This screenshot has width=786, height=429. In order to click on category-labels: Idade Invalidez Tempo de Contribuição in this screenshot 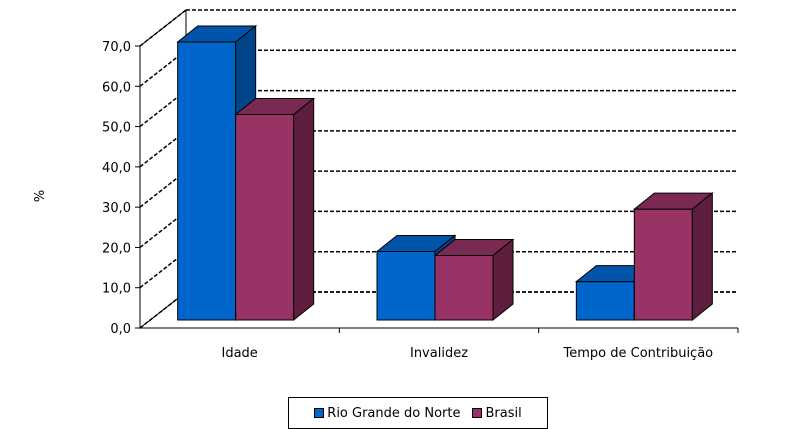, I will do `click(480, 344)`.